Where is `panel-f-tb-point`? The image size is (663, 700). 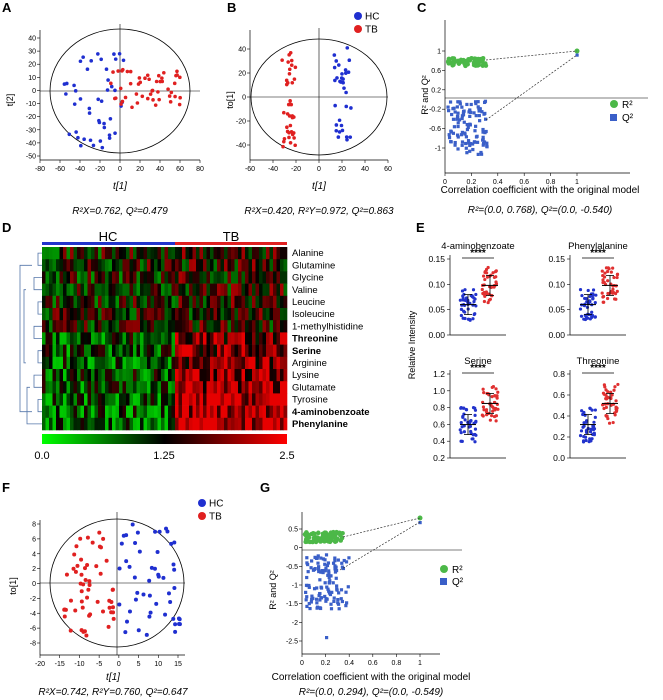
panel-f-tb-point is located at coordinates (99, 532).